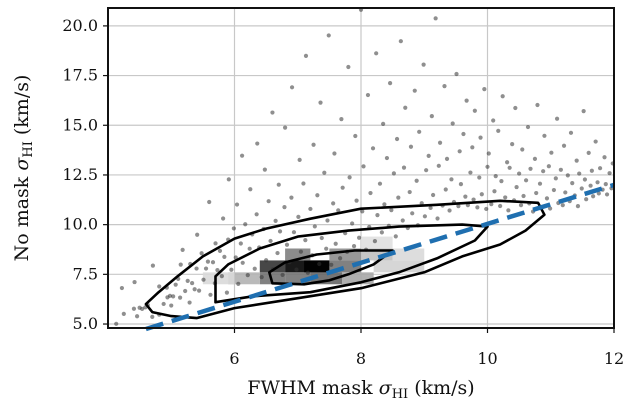 The width and height of the screenshot is (629, 403). I want to click on x-tick-label: 8, so click(361, 358).